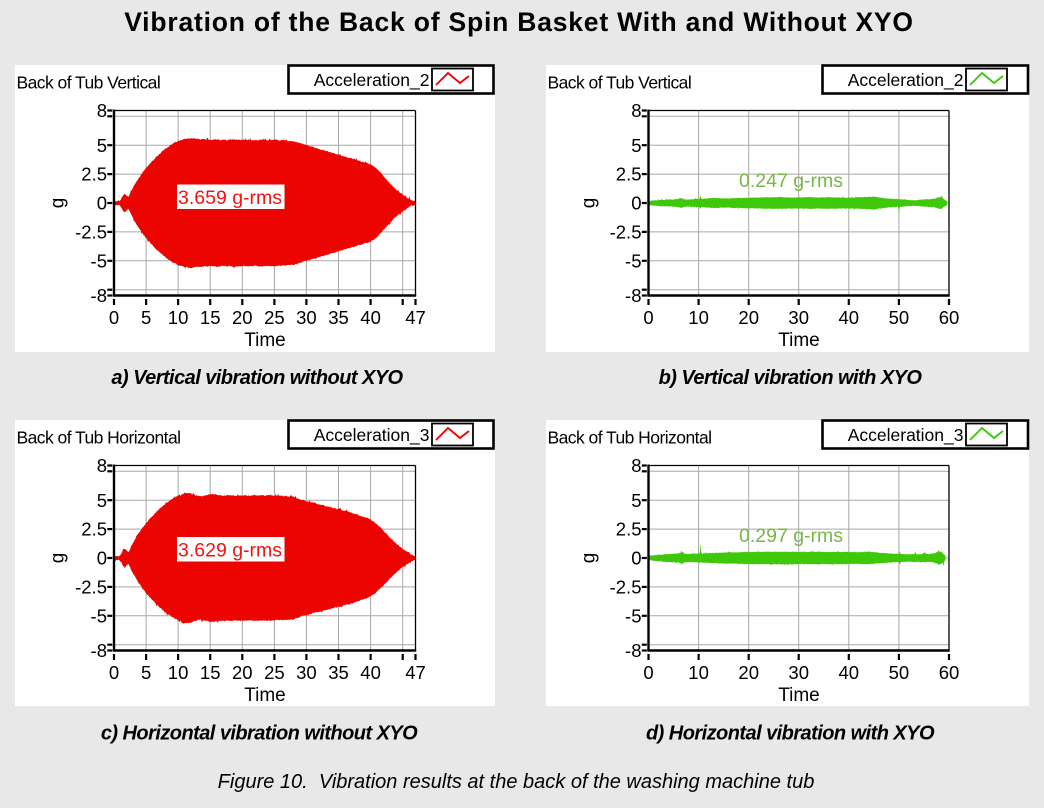 The image size is (1044, 808). Describe the element at coordinates (259, 734) in the screenshot. I see `svg-text:c) Horizontal vibration withou: c) Horizontal vibration without XYO` at that location.